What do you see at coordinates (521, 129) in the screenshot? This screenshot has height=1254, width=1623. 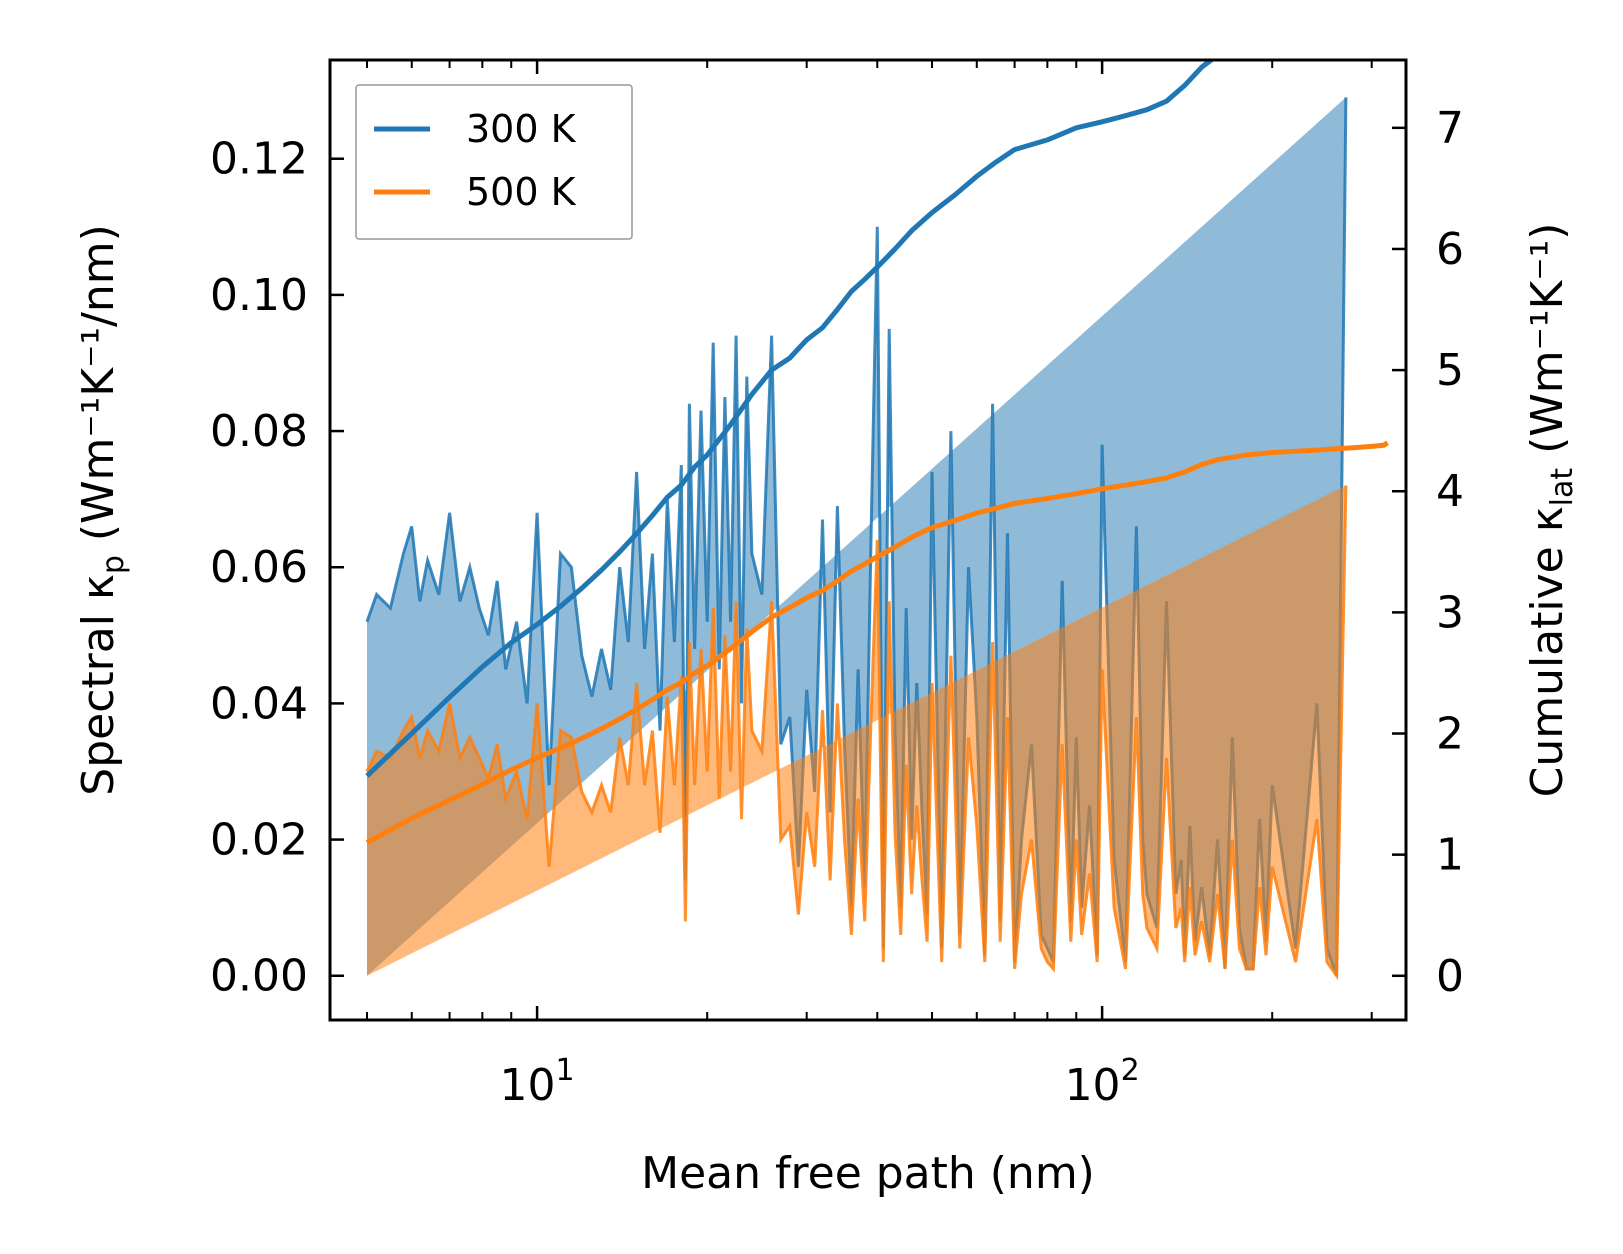 I see `legend-label-300k: 300 K` at bounding box center [521, 129].